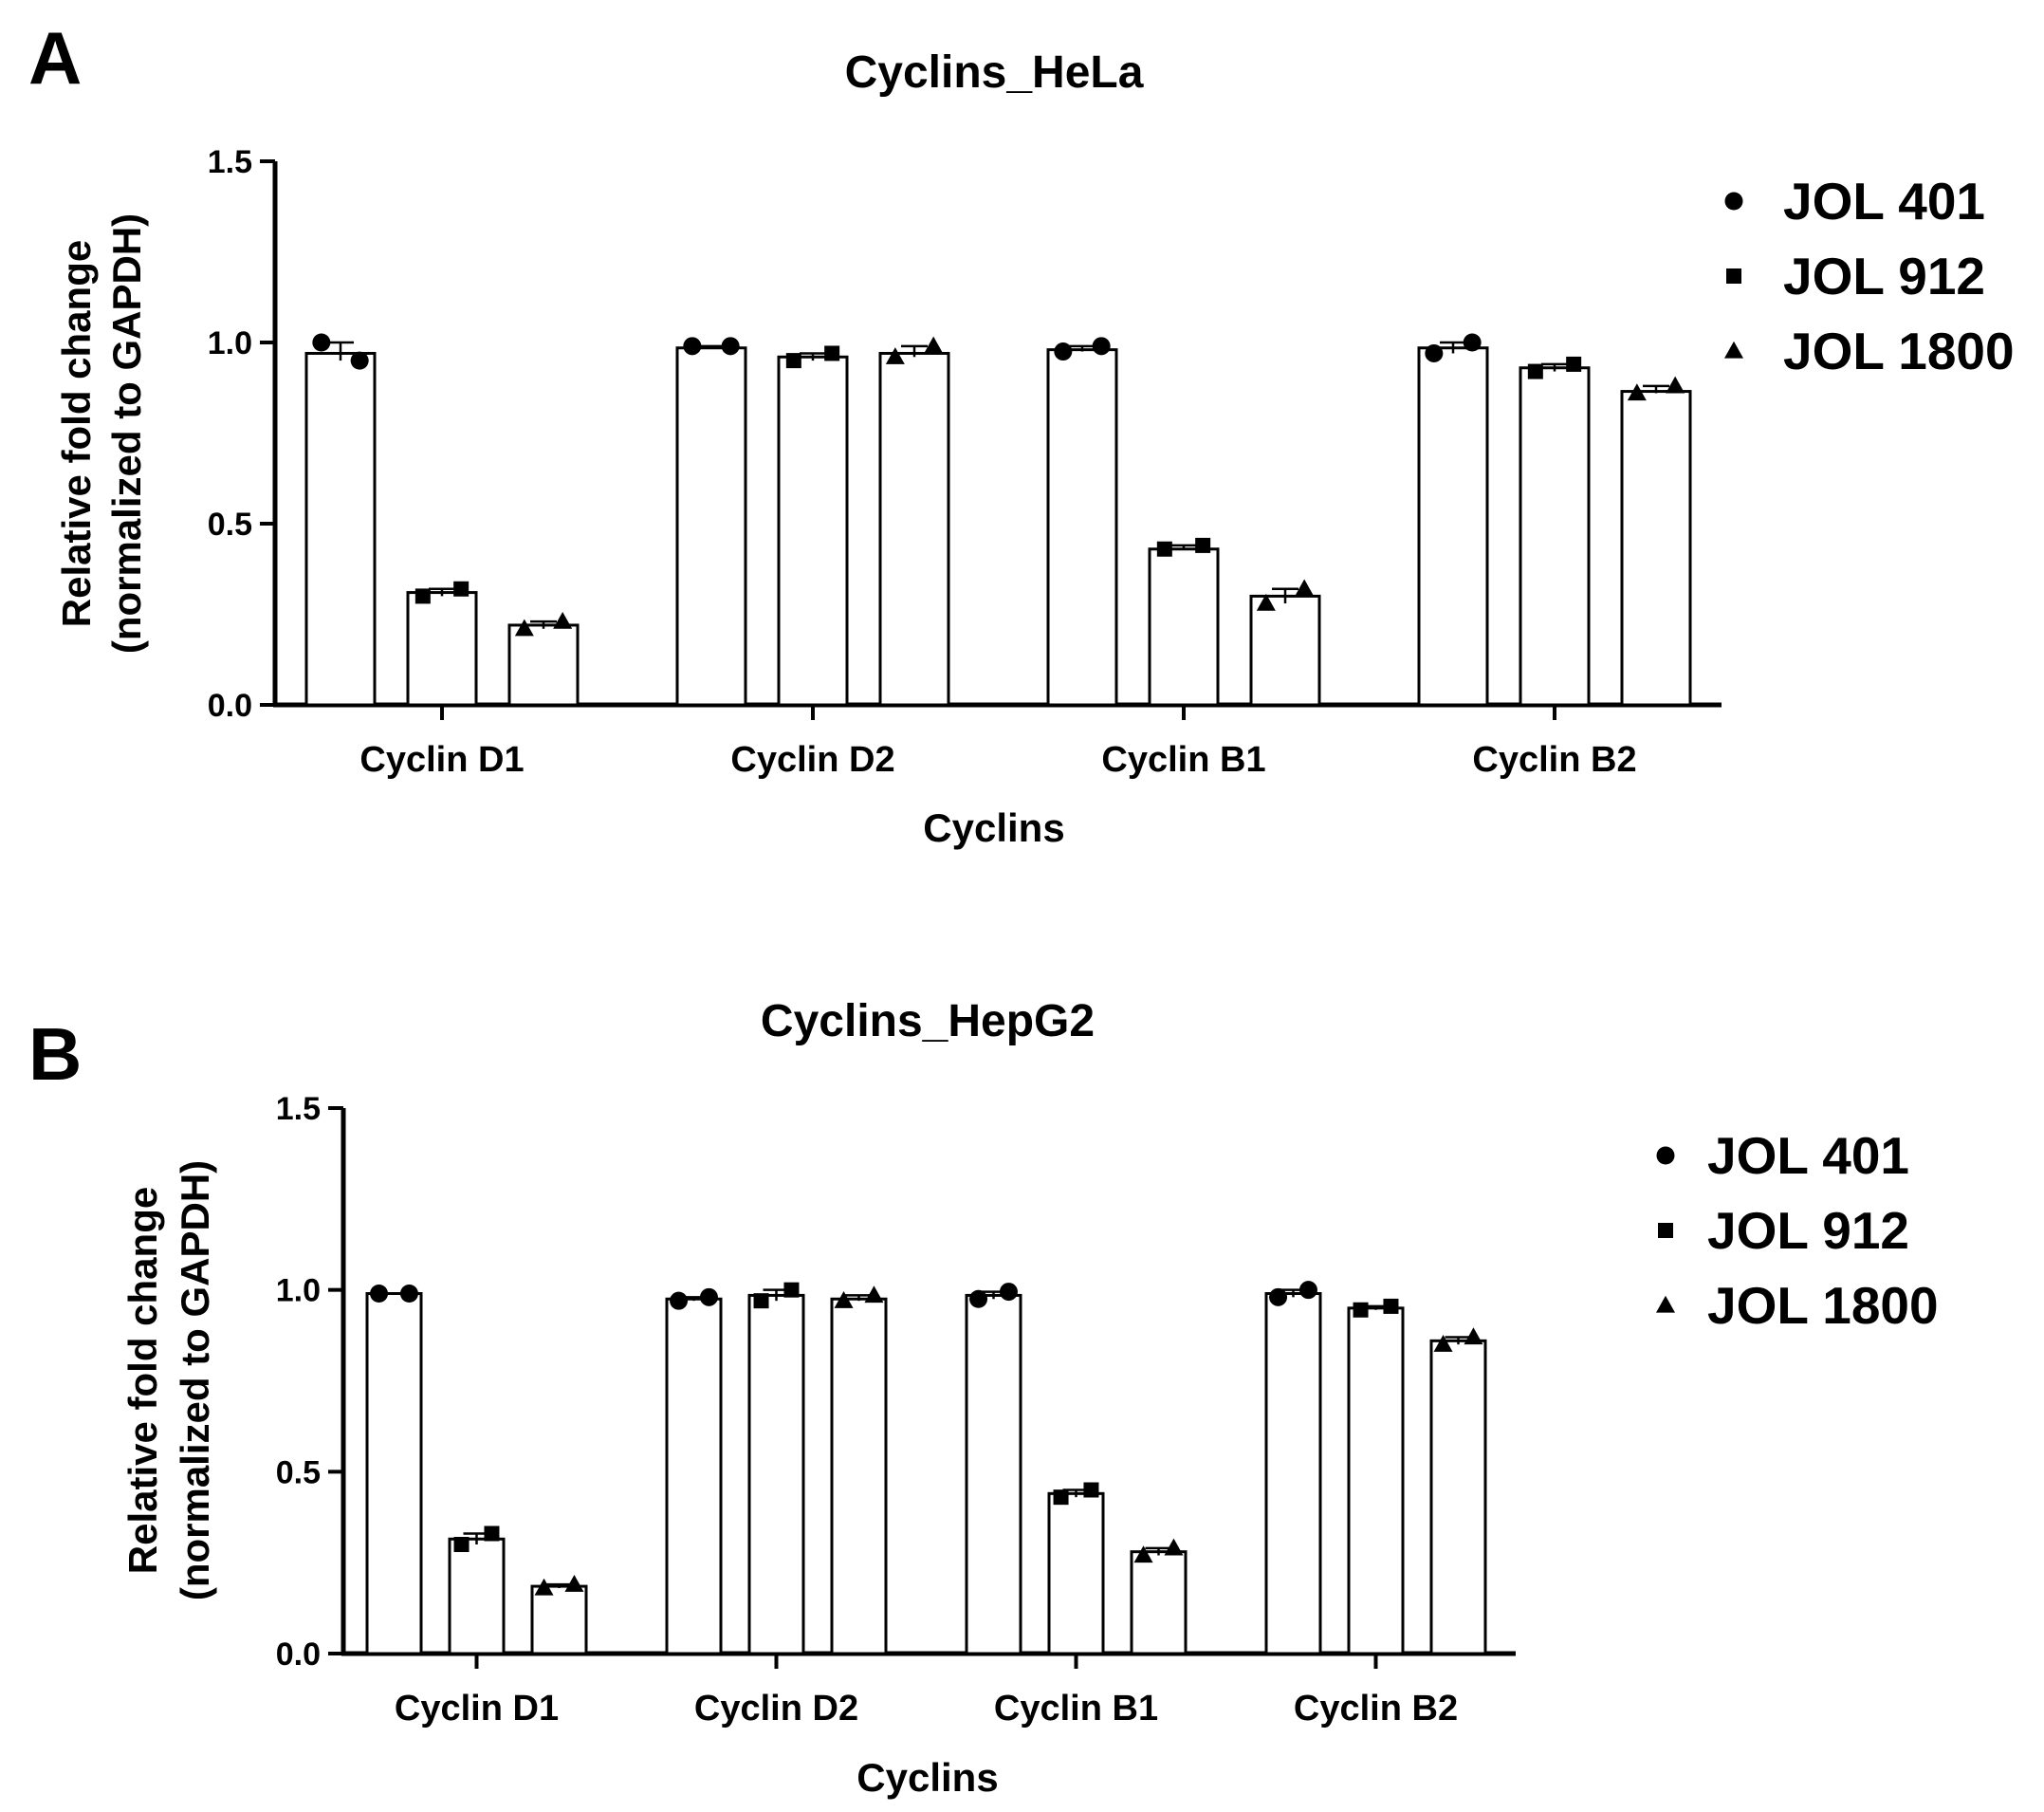  Describe the element at coordinates (55, 58) in the screenshot. I see `panel-label-a: A` at that location.